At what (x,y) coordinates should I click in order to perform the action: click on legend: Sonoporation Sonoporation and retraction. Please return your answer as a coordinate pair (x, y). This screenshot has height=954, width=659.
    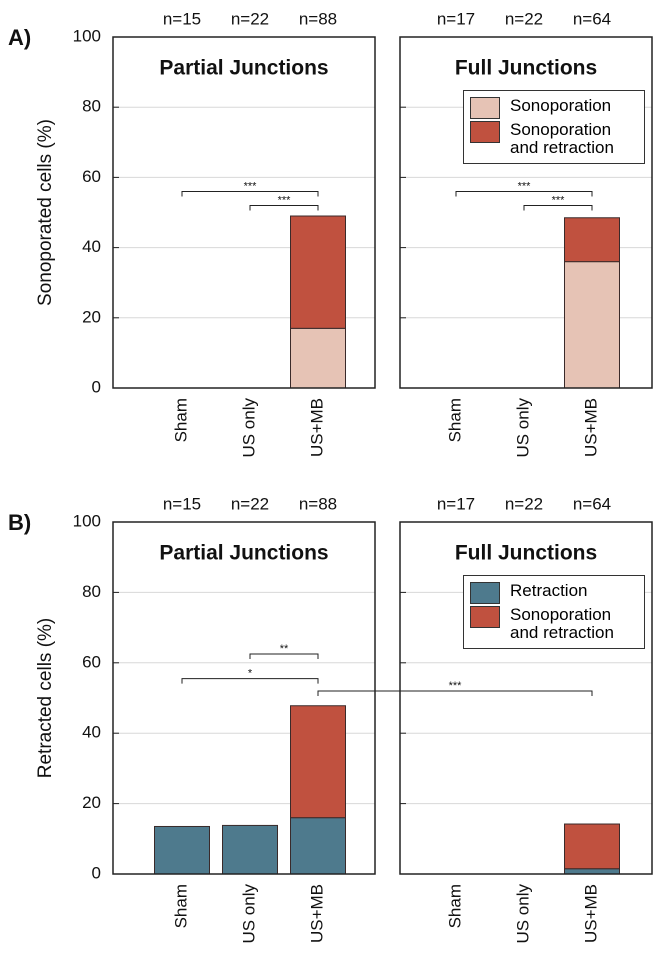
    Looking at the image, I should click on (554, 127).